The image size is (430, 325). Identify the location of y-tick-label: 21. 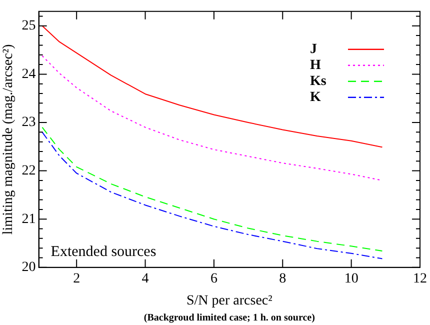
(29, 219).